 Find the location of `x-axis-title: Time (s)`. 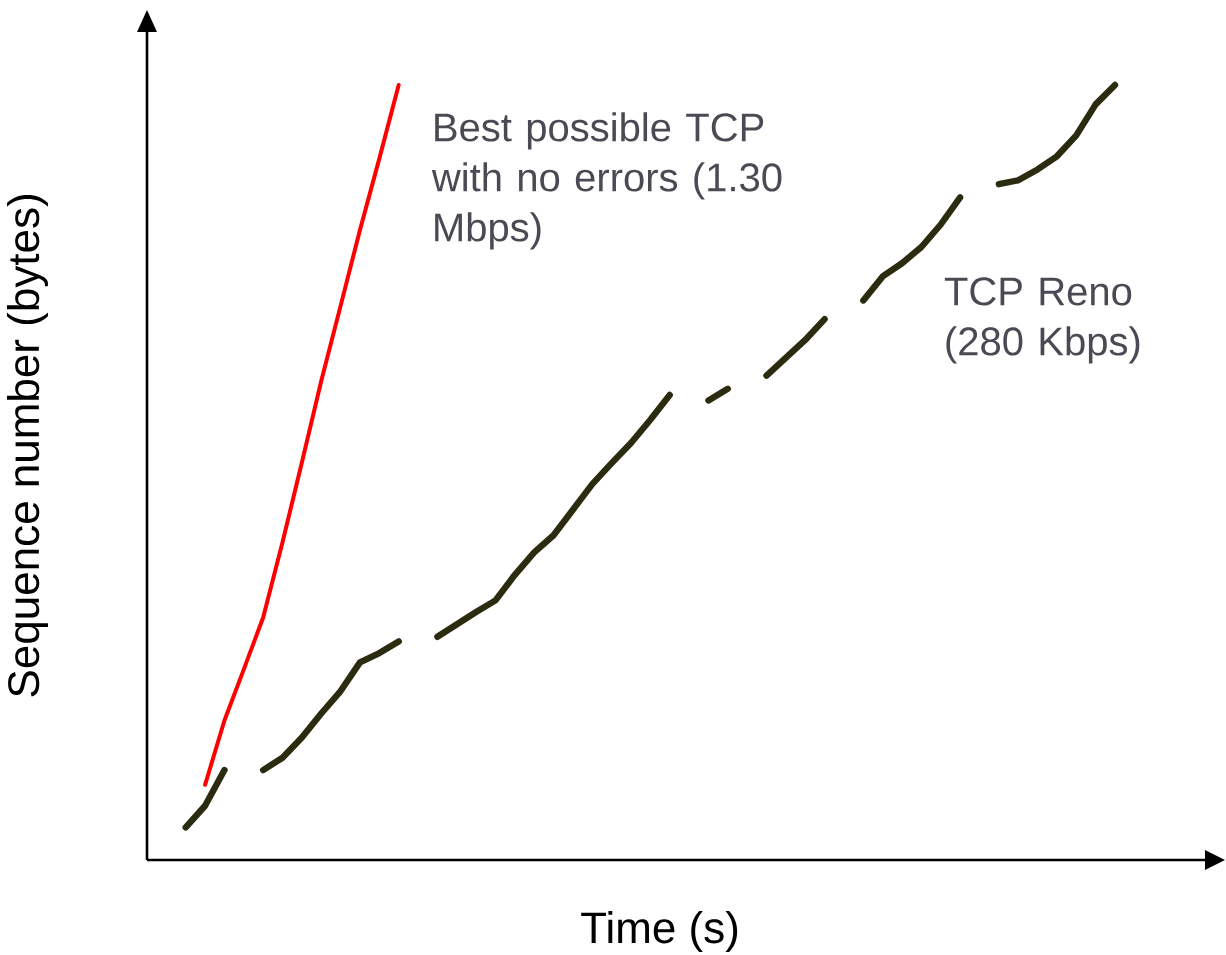

x-axis-title: Time (s) is located at coordinates (659, 932).